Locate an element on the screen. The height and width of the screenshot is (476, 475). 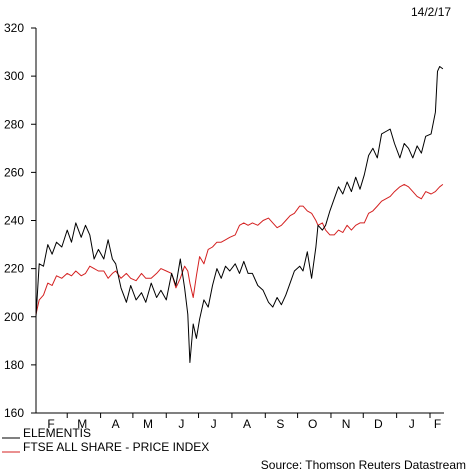
x-tick-label: O is located at coordinates (312, 424).